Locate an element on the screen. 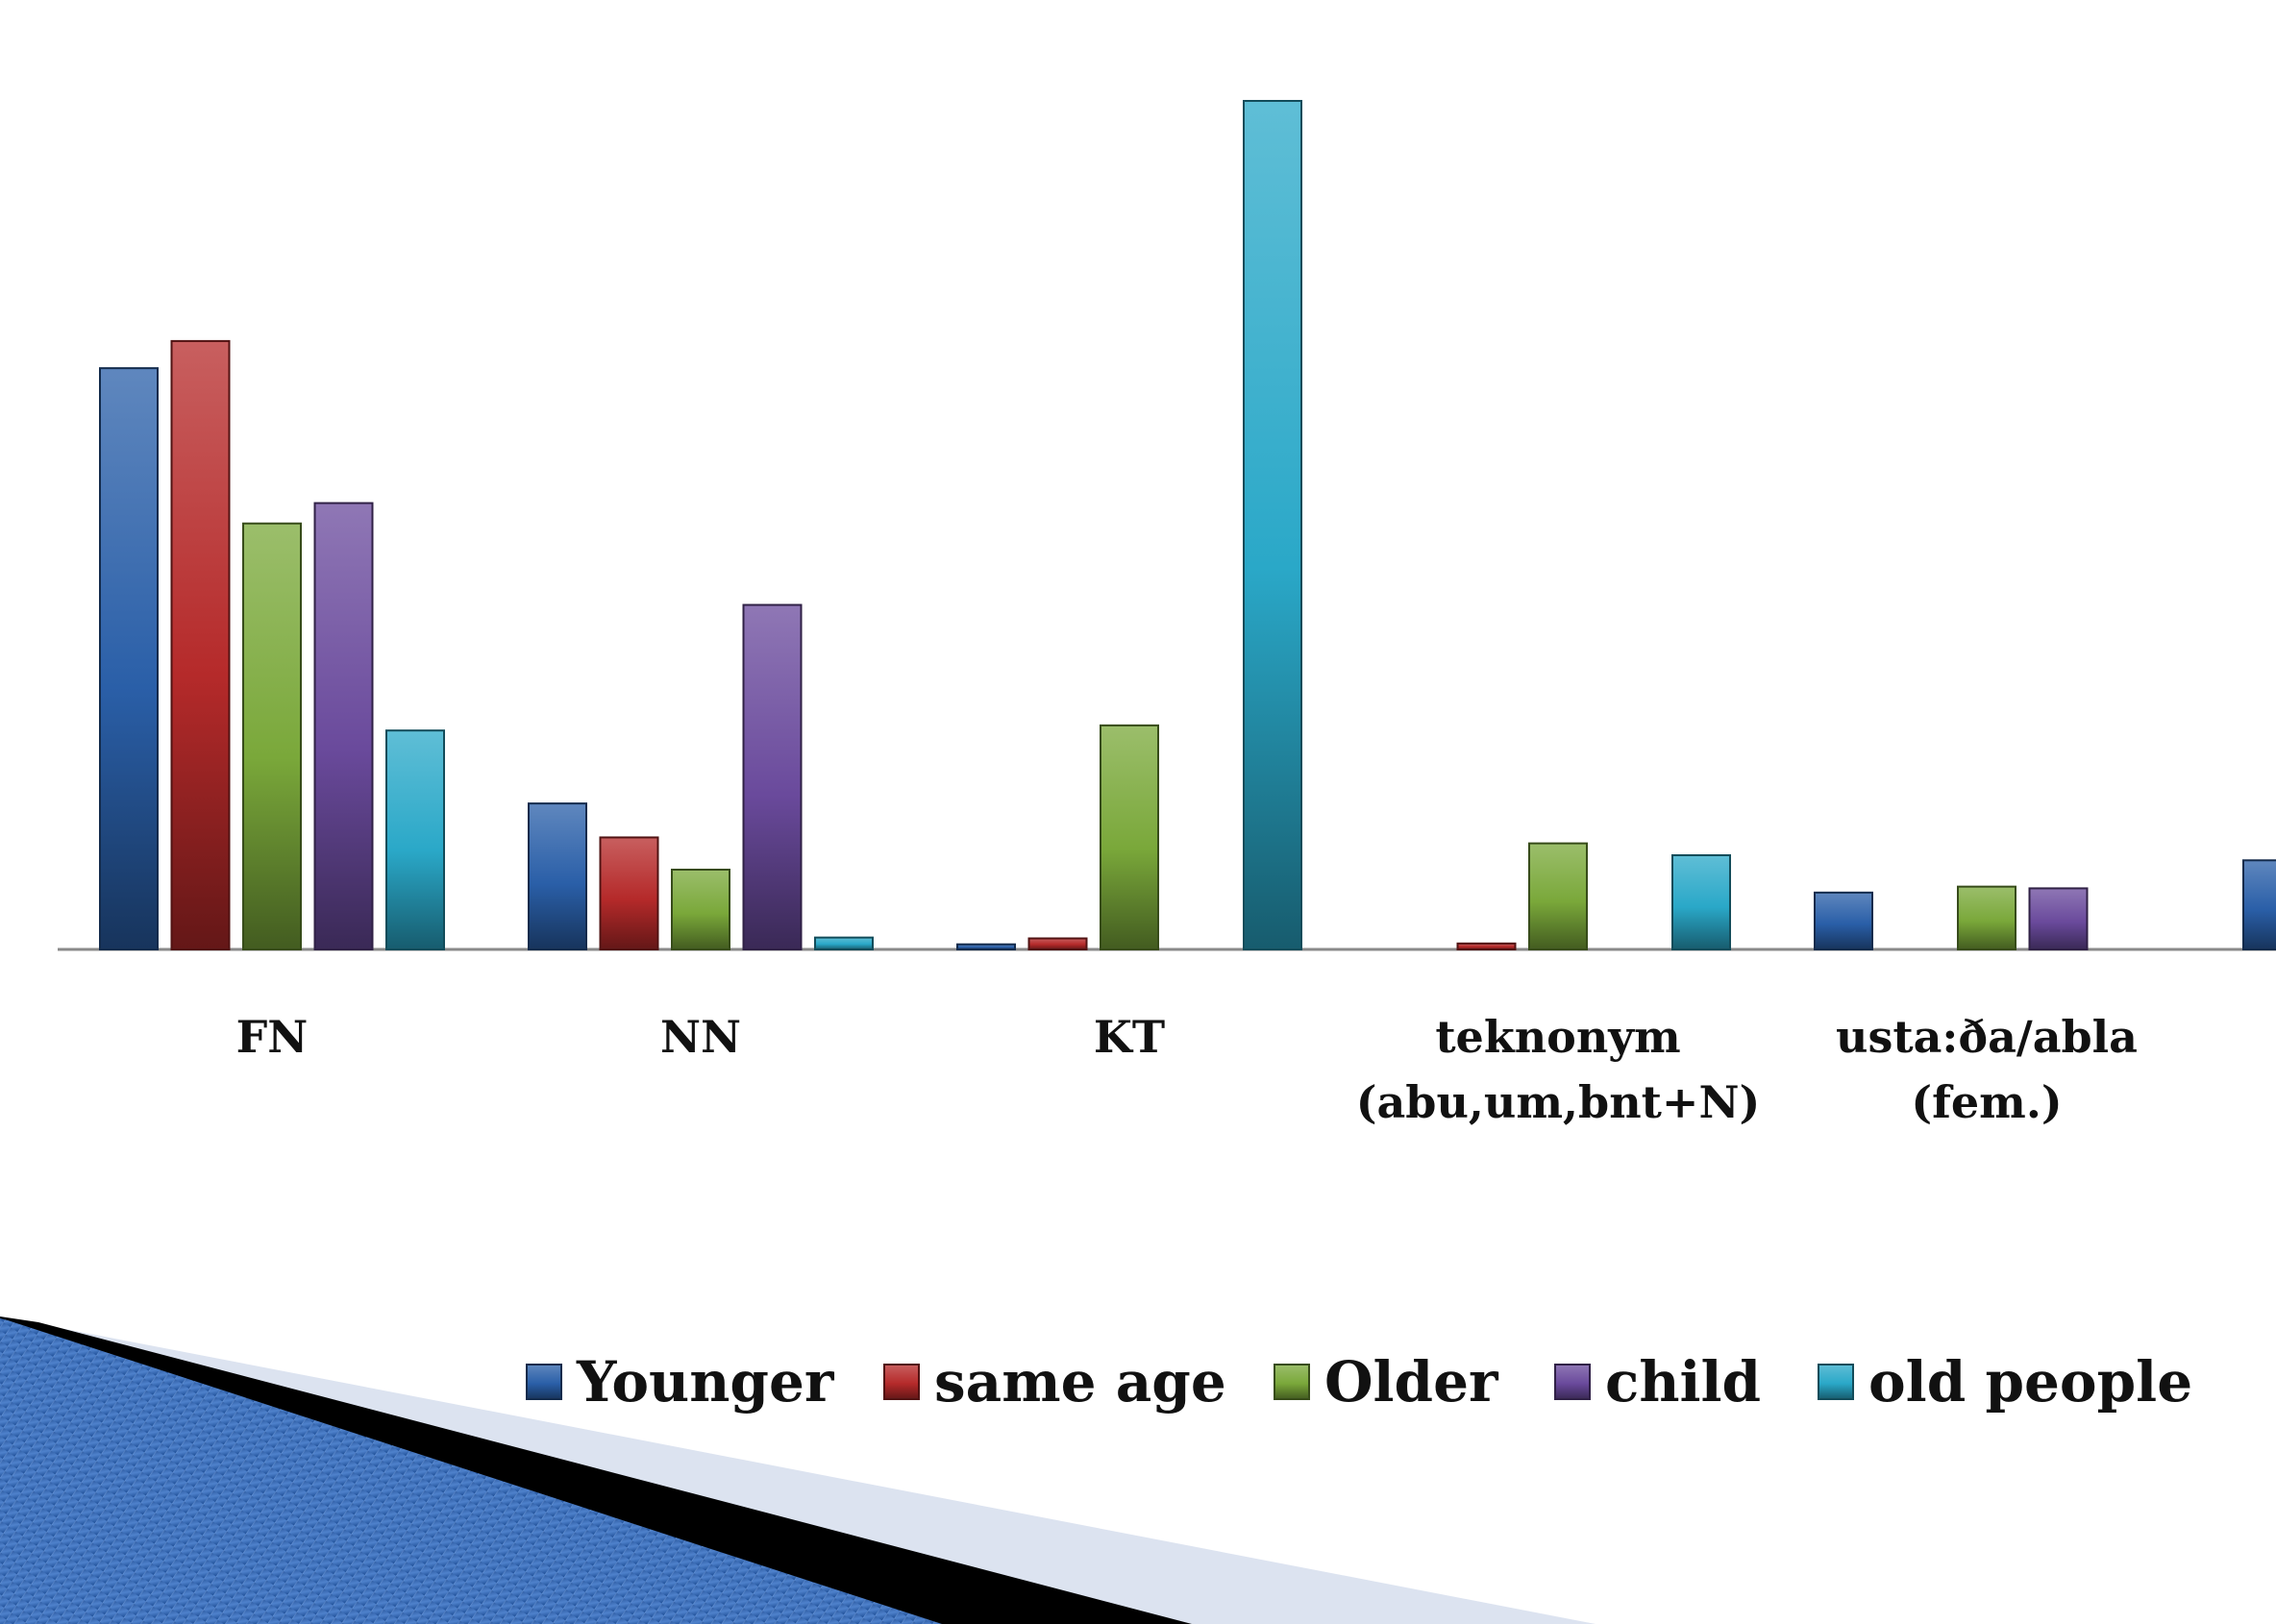  bar-usta-a-abla-fem-child is located at coordinates (2058, 919).